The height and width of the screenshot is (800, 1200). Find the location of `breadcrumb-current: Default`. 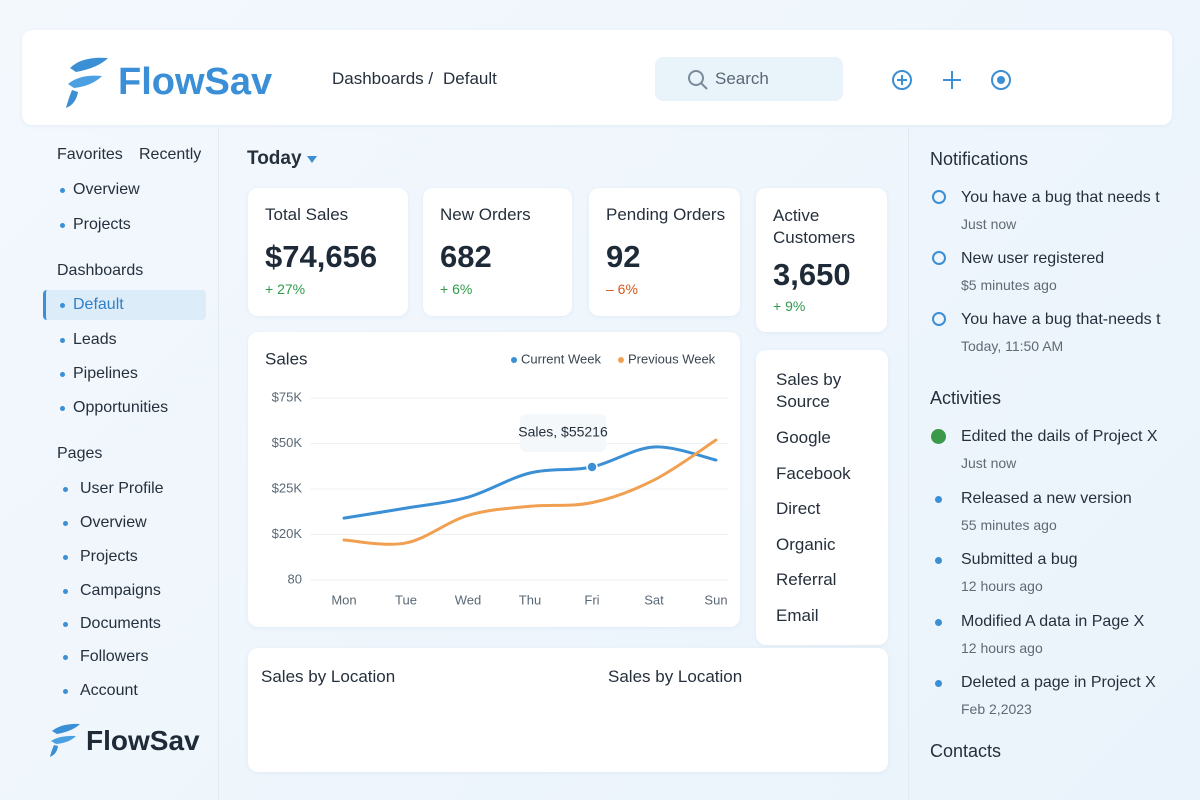

breadcrumb-current: Default is located at coordinates (470, 78).